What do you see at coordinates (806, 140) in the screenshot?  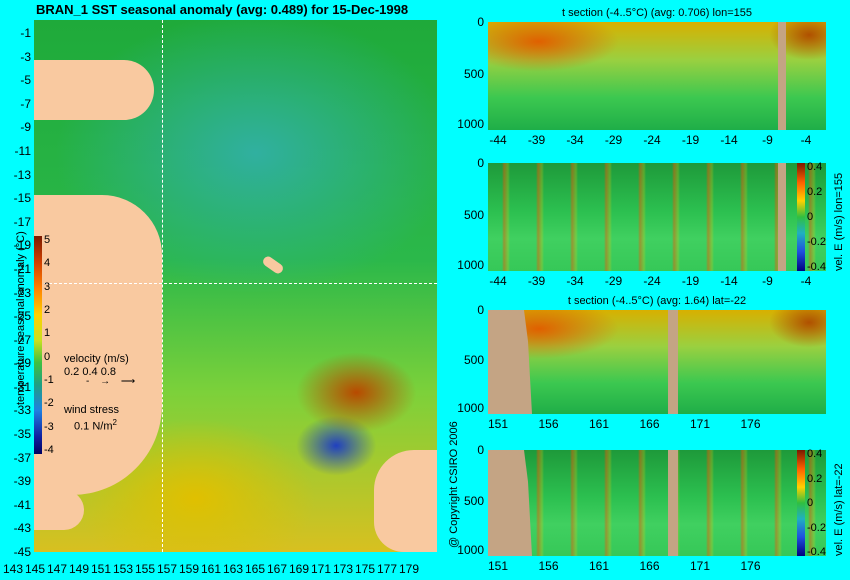 I see `t-section-lon-x-tick: -4` at bounding box center [806, 140].